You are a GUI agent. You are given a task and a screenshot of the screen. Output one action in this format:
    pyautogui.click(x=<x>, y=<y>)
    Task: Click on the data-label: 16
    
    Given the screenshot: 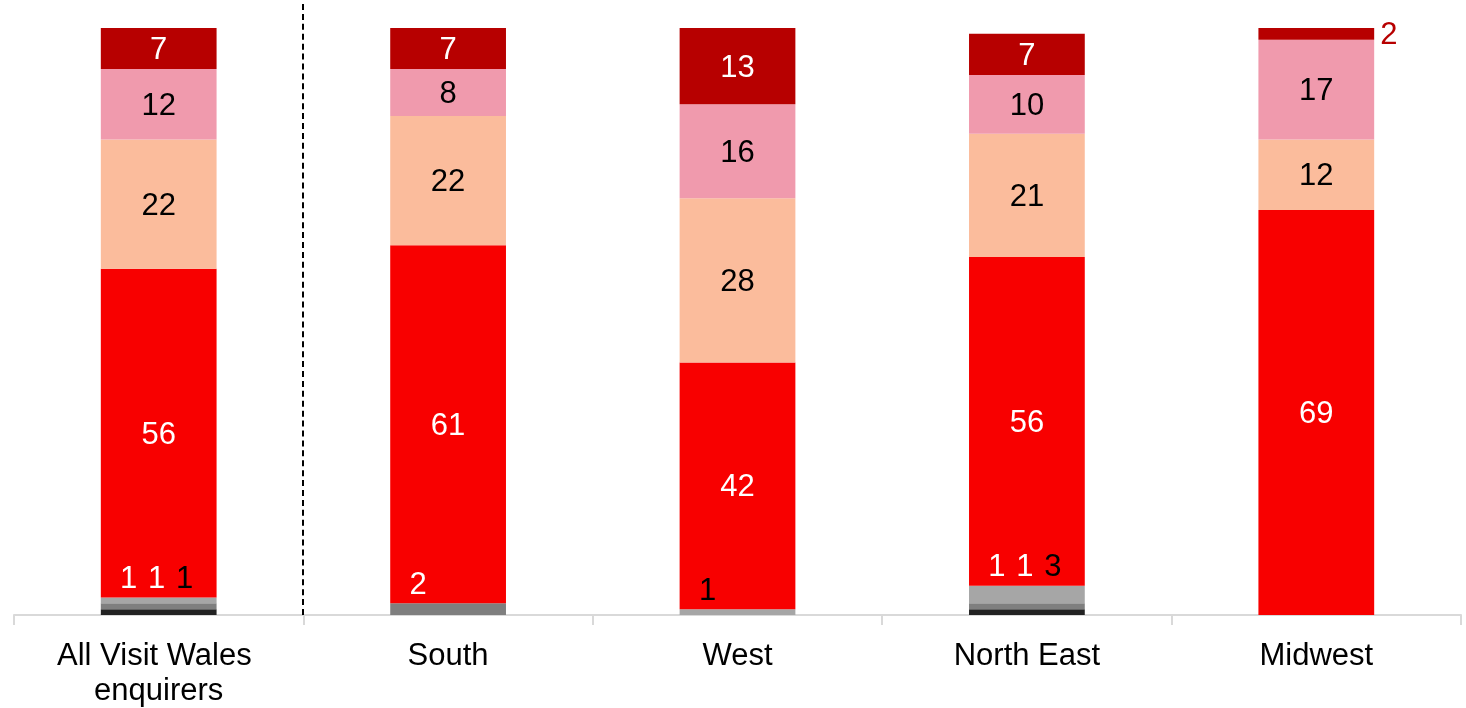 What is the action you would take?
    pyautogui.click(x=737, y=151)
    